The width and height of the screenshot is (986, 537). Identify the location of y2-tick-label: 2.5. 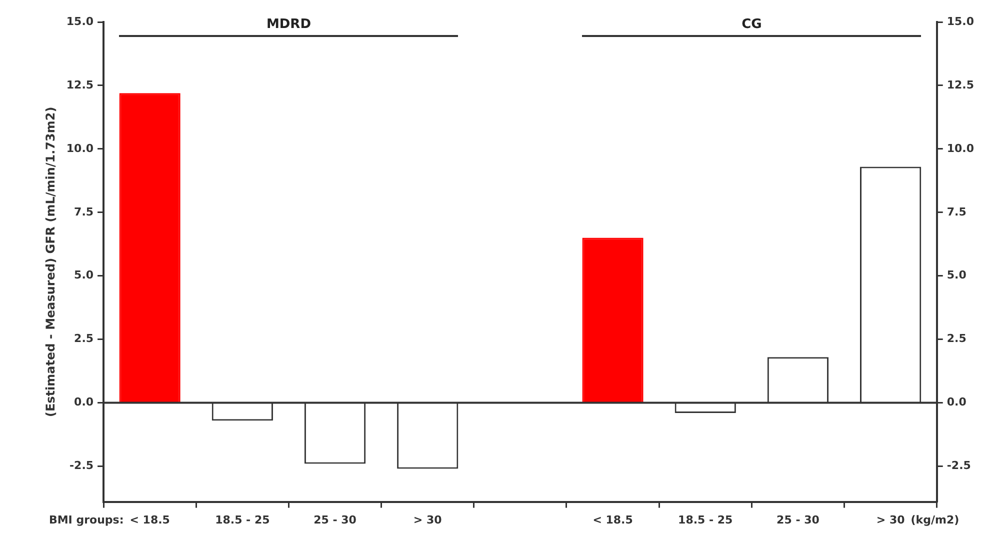
(956, 339).